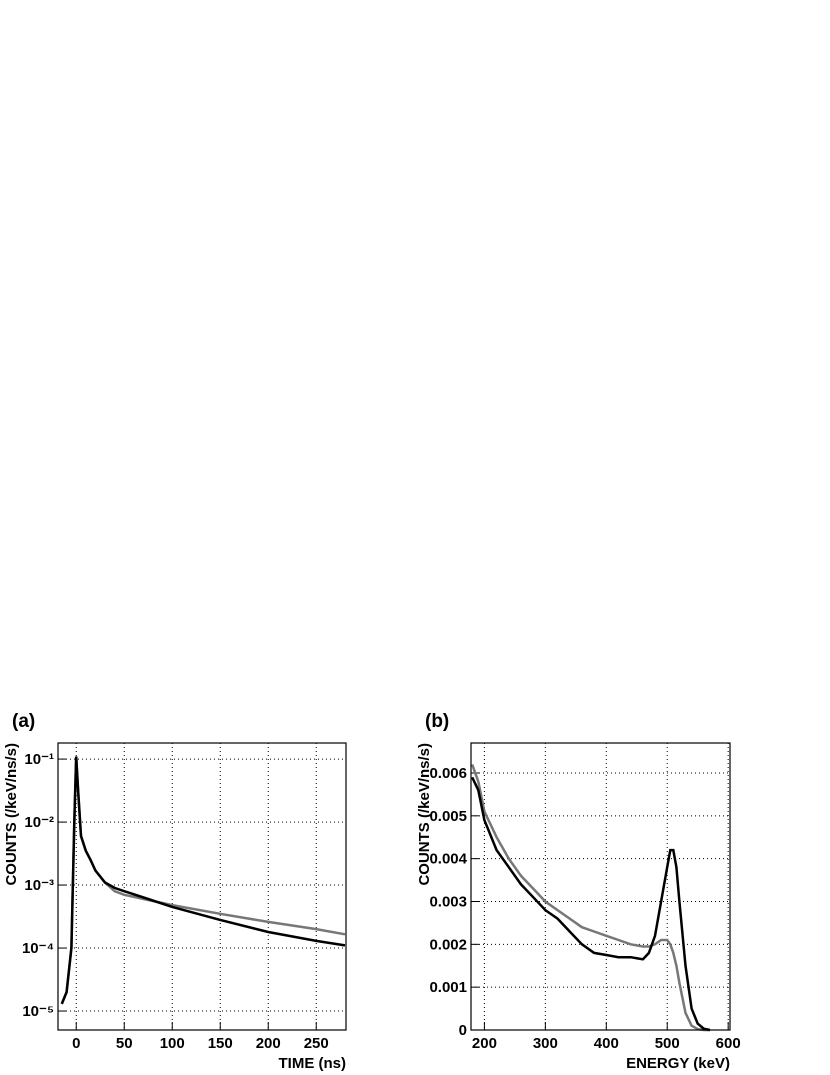  Describe the element at coordinates (463, 1030) in the screenshot. I see `y-tick-label: 0` at that location.